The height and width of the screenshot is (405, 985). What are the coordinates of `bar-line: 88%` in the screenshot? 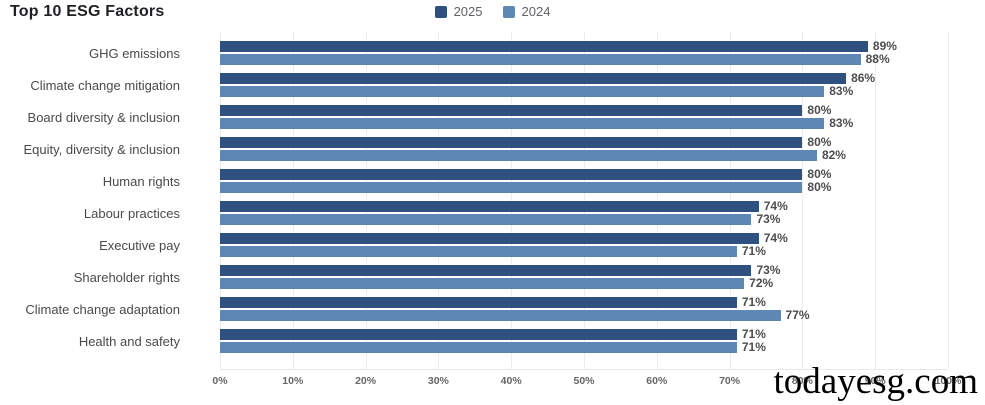 It's located at (584, 59).